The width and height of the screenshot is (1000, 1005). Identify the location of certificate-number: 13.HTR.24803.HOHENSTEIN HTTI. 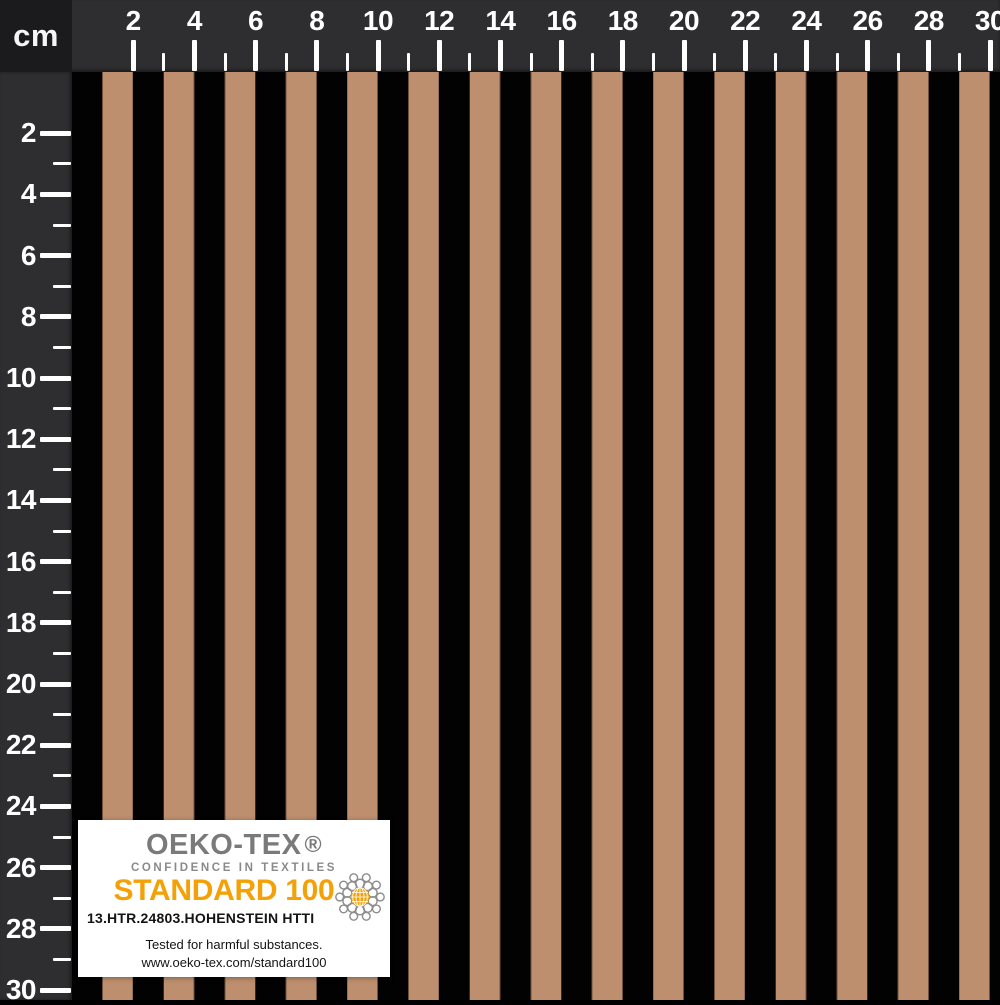
(201, 918).